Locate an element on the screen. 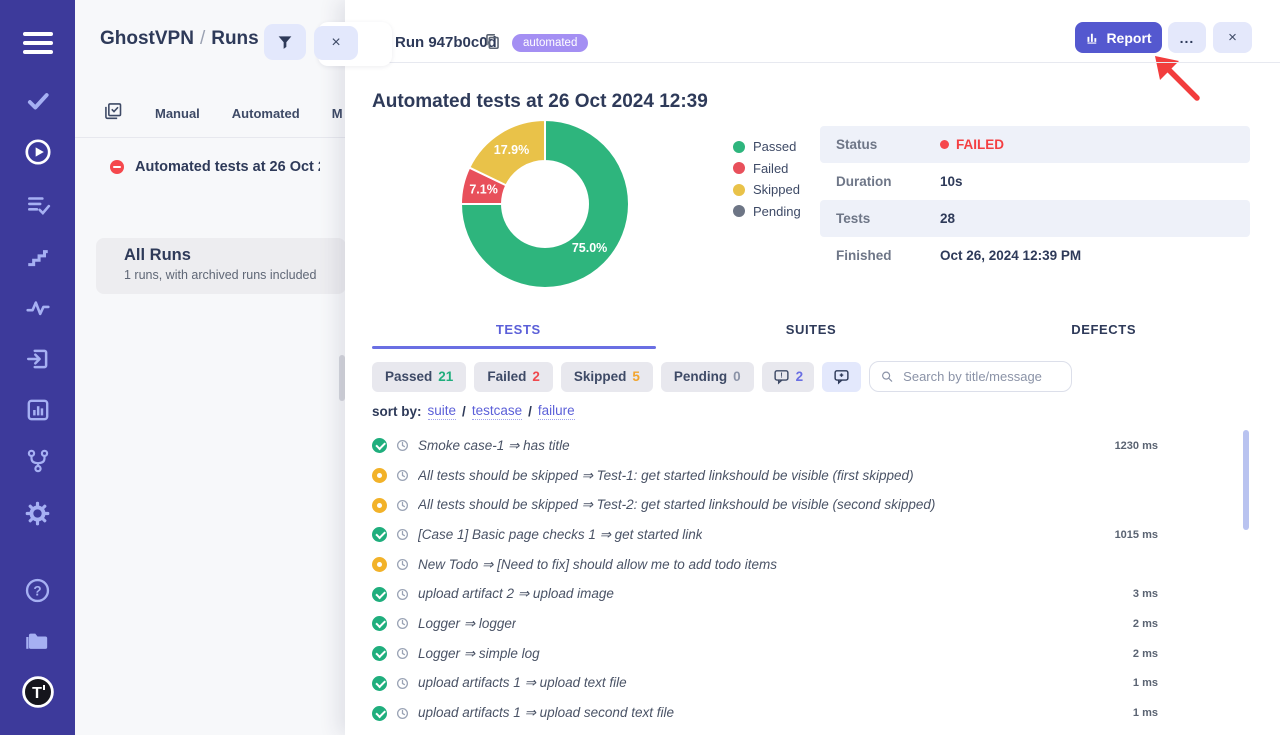 This screenshot has height=735, width=1280. run-title: Run 947b0c0d is located at coordinates (446, 42).